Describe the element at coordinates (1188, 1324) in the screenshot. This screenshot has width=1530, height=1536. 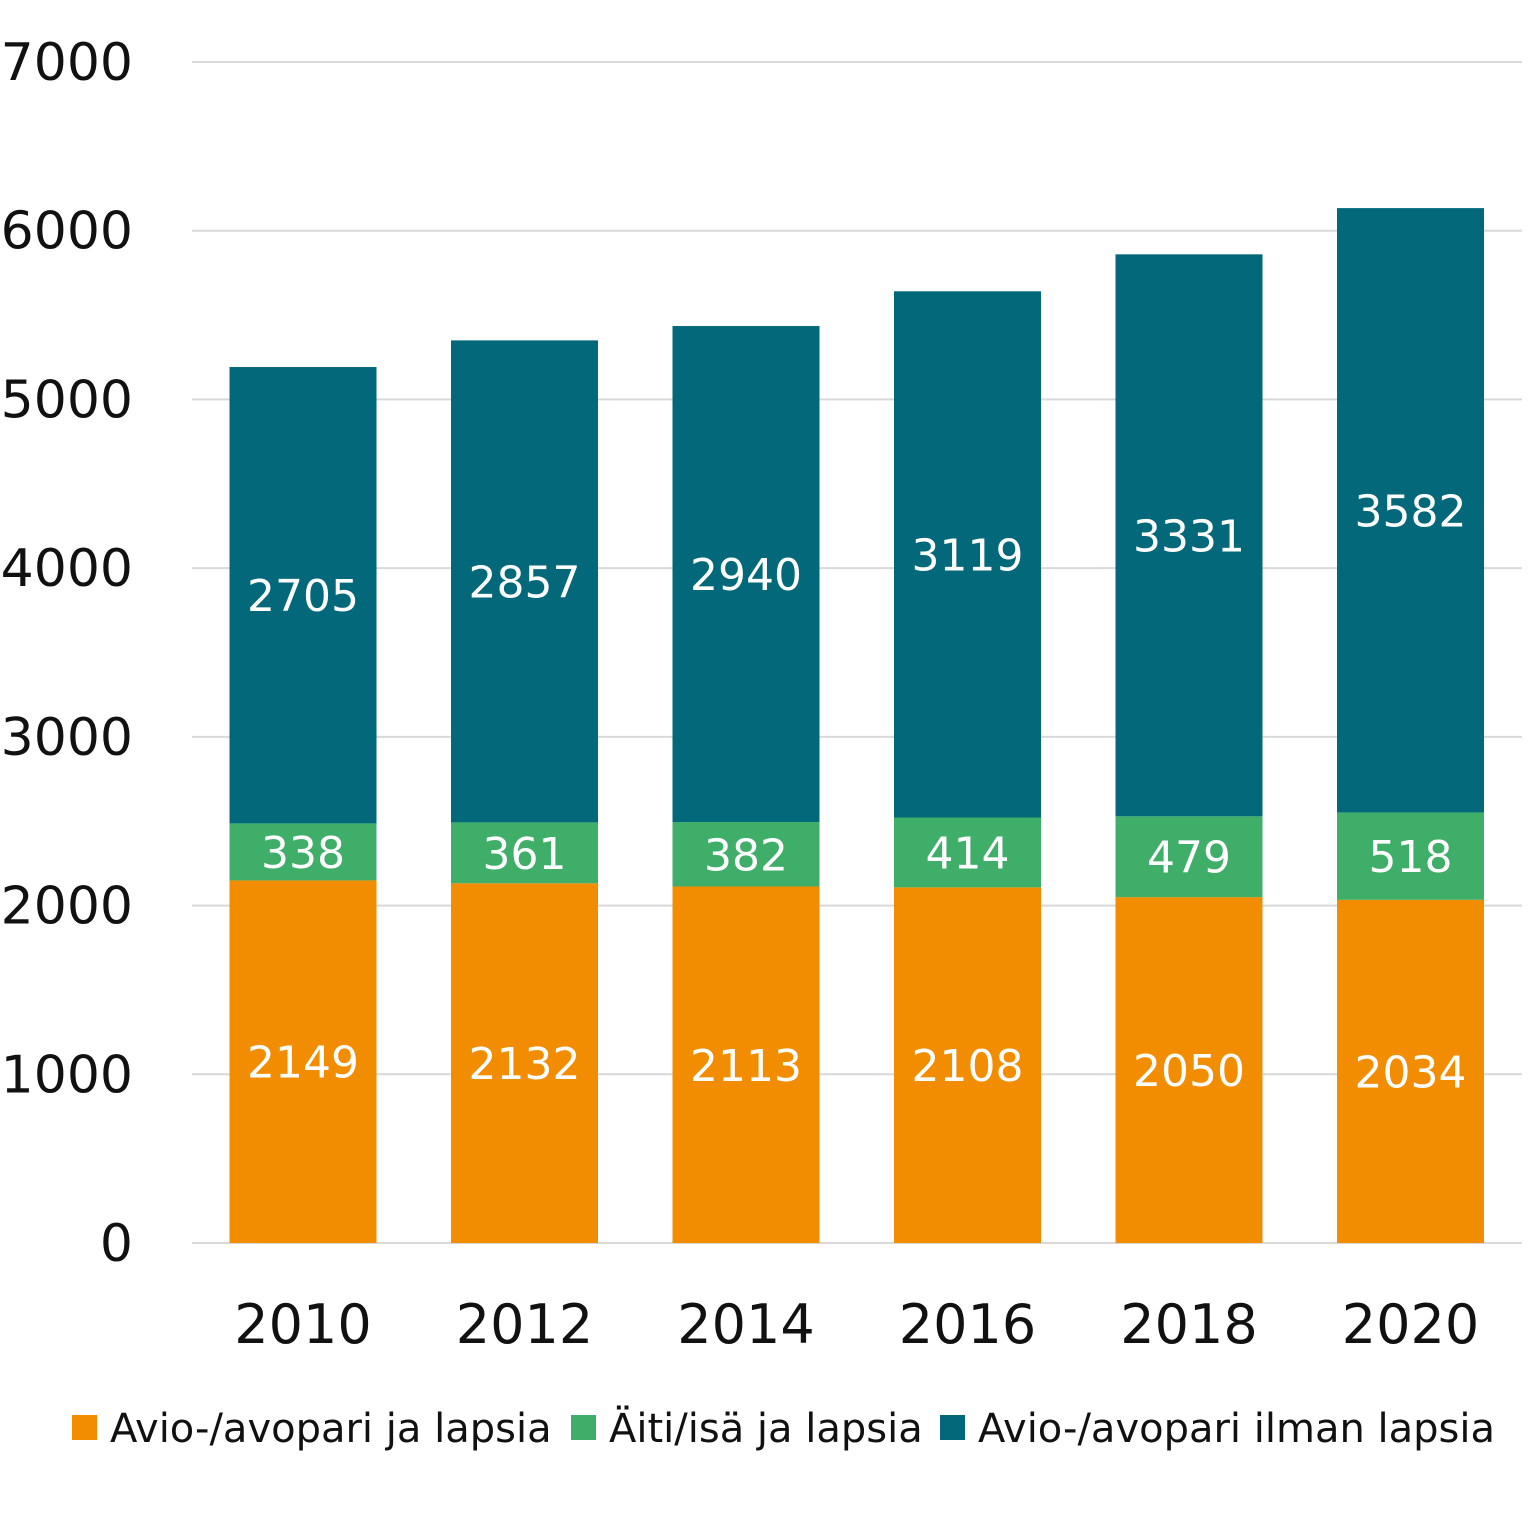
I see `x-tick-label: 2018` at that location.